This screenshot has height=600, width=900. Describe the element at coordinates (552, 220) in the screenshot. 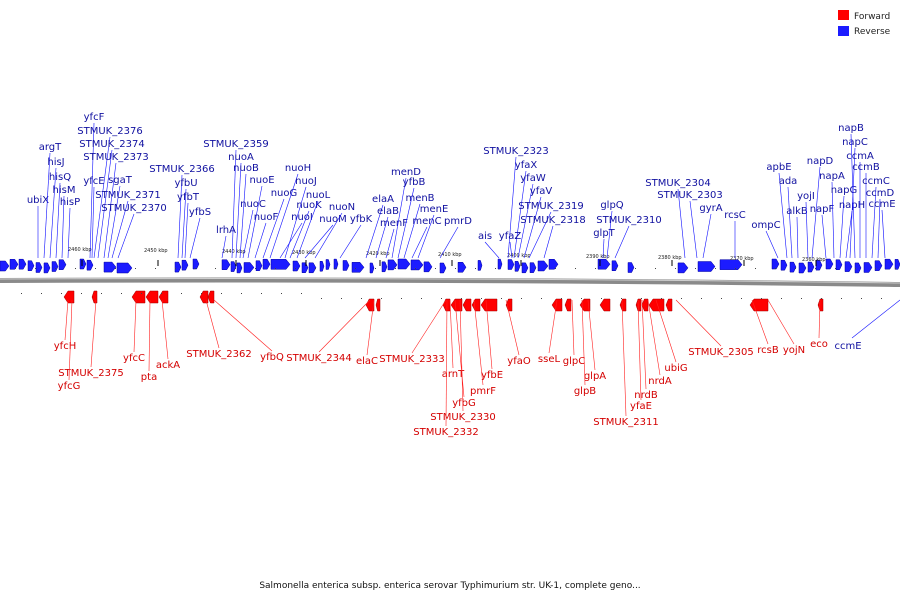

I see `reverse-gene-label: STMUK_2318` at that location.